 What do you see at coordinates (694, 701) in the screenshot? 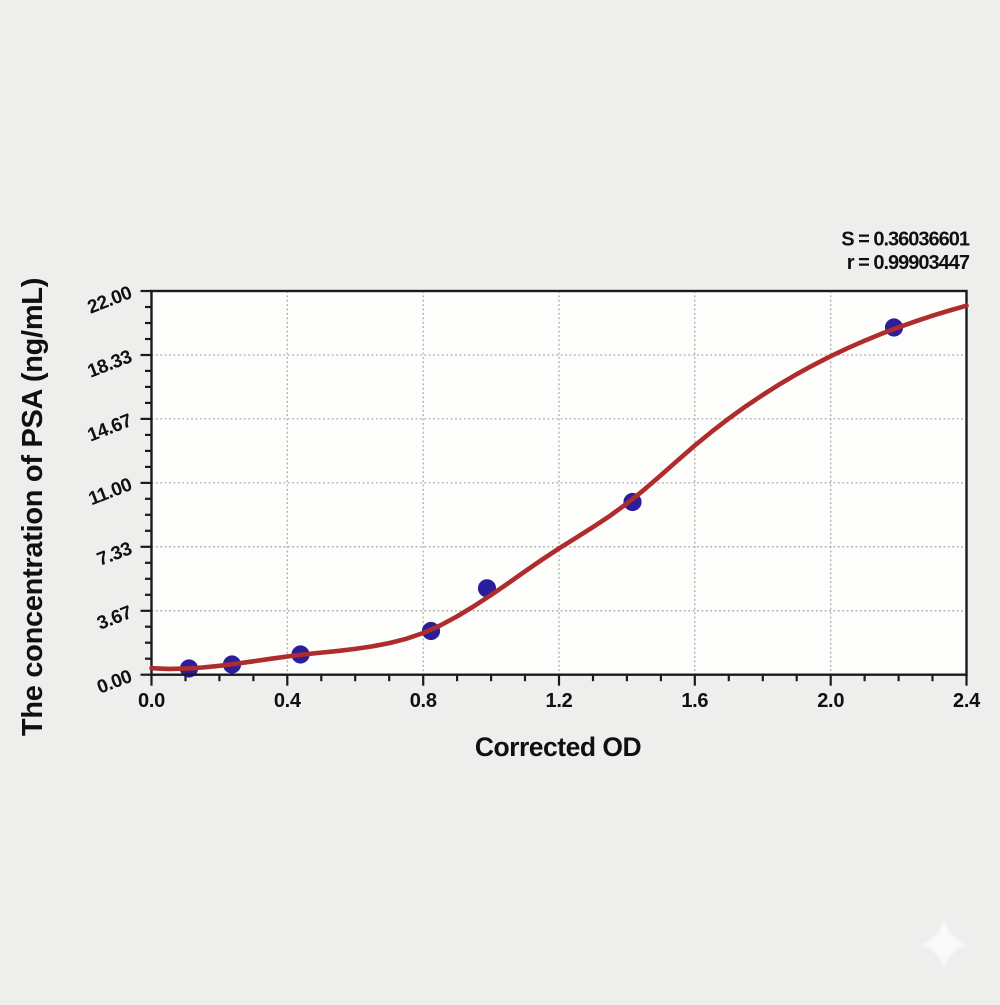
I see `svg-text: 1.6` at bounding box center [694, 701].